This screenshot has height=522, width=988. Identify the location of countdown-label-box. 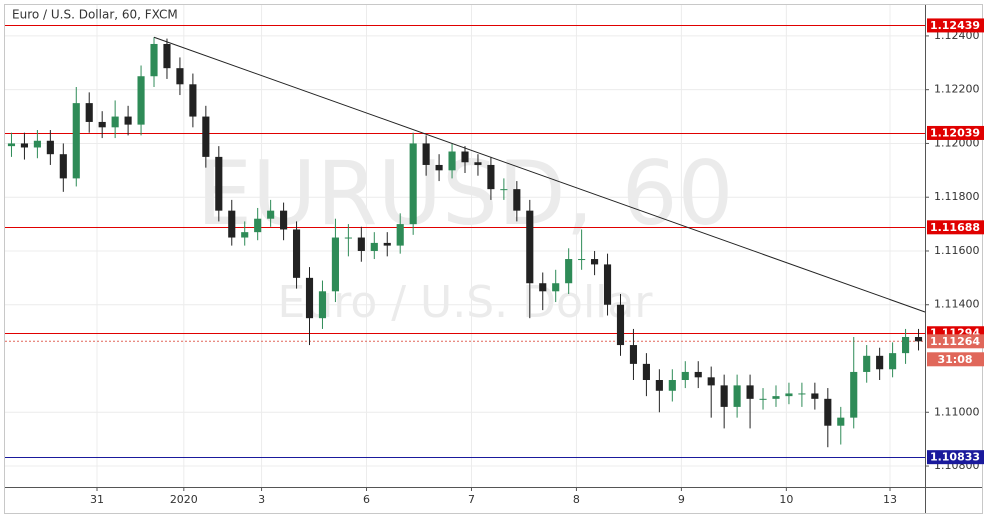
(955, 359).